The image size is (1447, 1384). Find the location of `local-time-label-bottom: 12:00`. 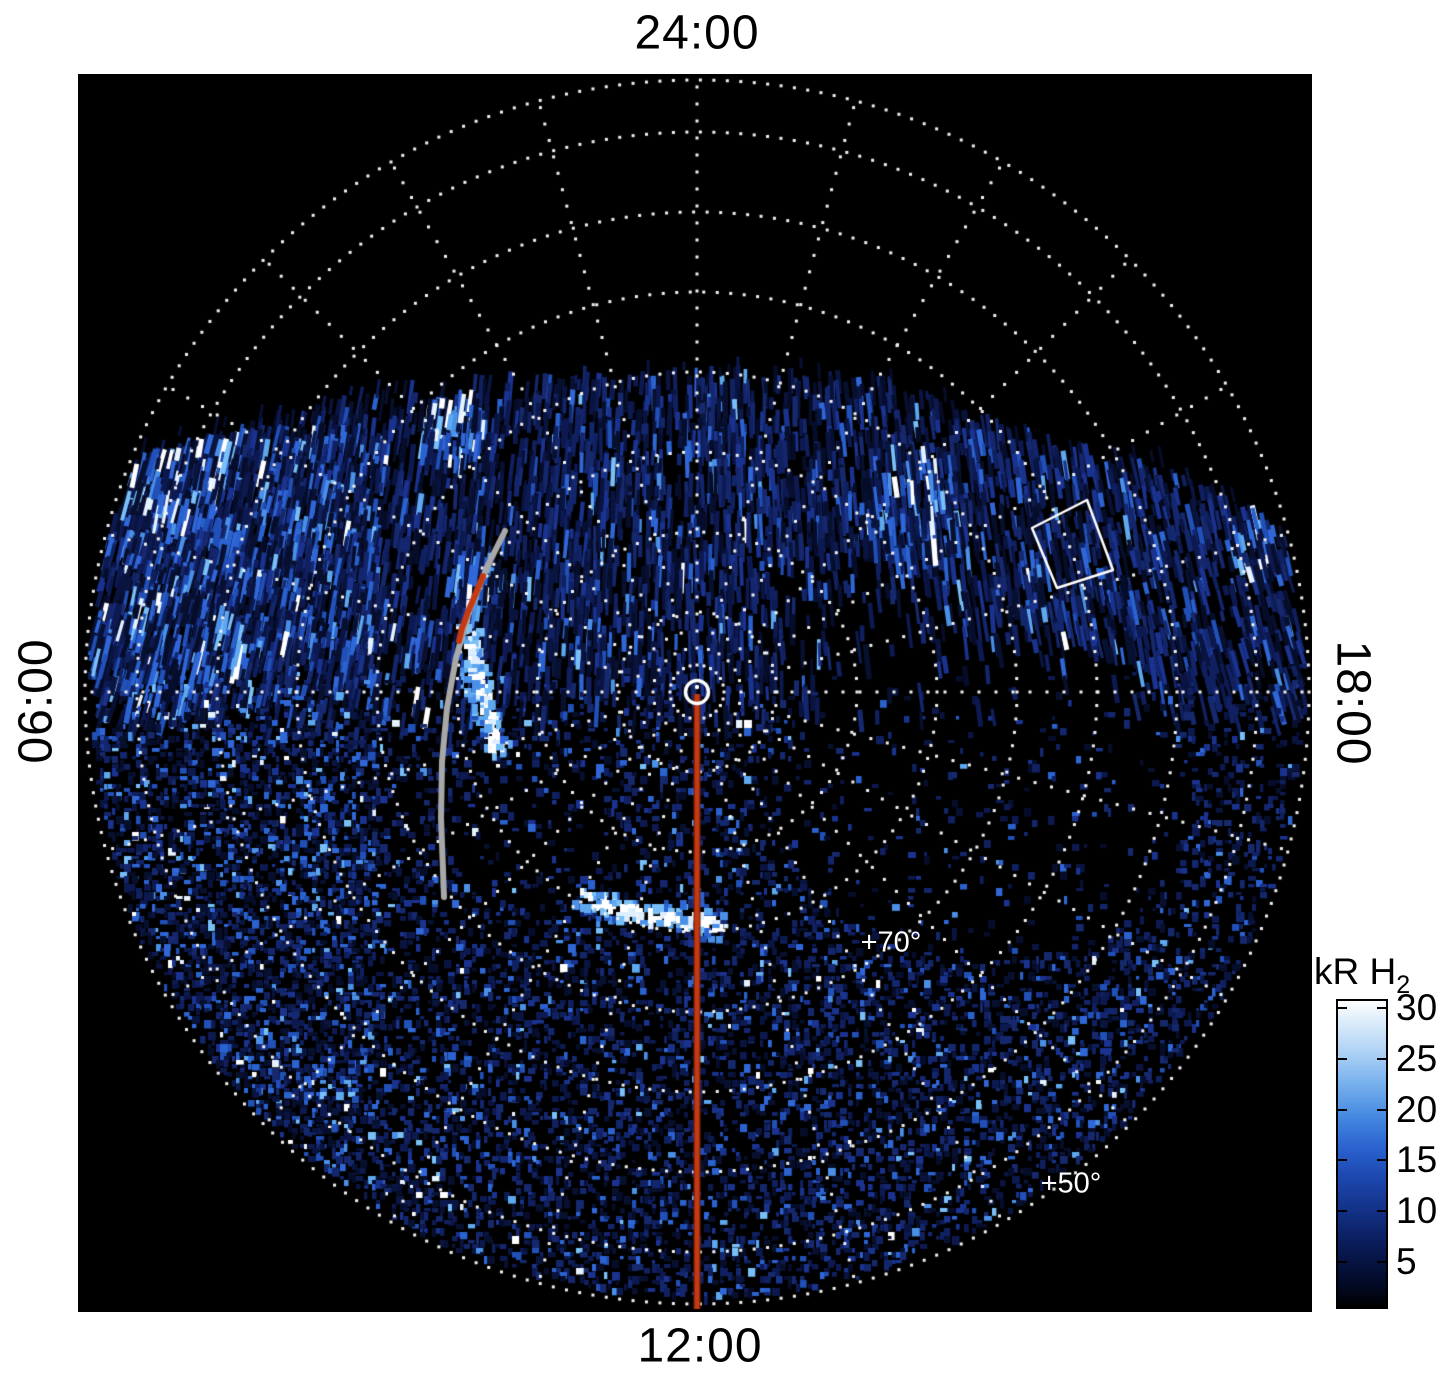

local-time-label-bottom: 12:00 is located at coordinates (700, 1346).